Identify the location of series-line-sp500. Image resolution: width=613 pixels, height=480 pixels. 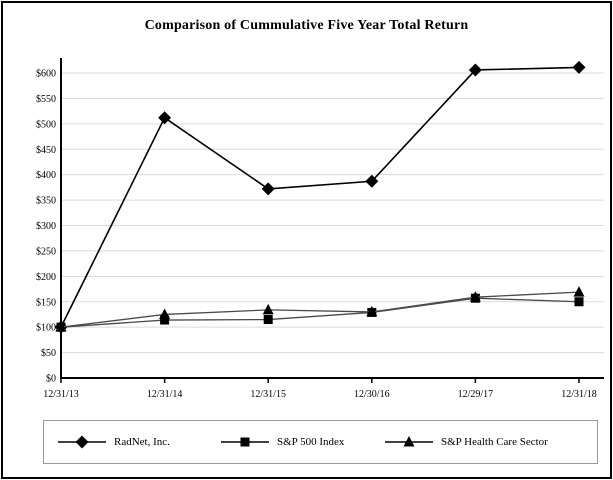
(320, 312).